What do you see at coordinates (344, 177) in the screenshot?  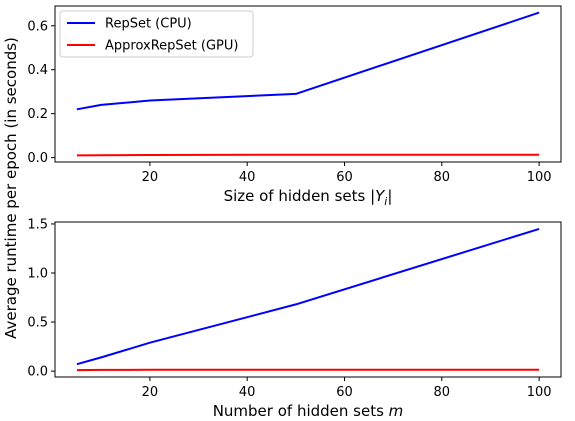 I see `panel1-x-tick-label: 60` at bounding box center [344, 177].